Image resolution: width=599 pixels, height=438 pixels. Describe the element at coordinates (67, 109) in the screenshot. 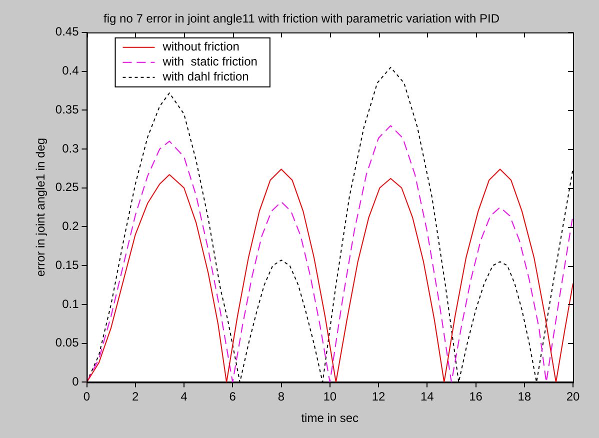

I see `y-tick-label: 0.35` at that location.